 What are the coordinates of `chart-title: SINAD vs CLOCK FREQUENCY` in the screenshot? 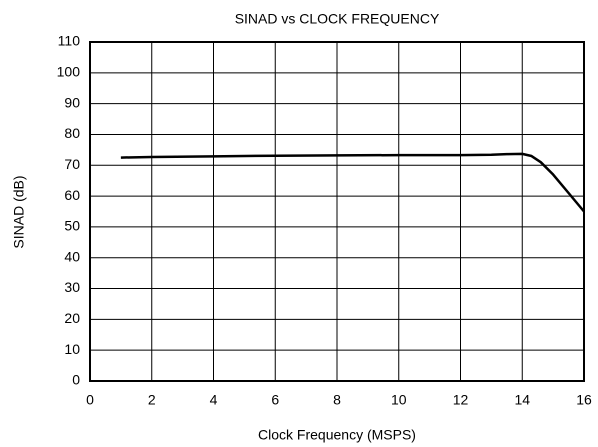 It's located at (337, 19).